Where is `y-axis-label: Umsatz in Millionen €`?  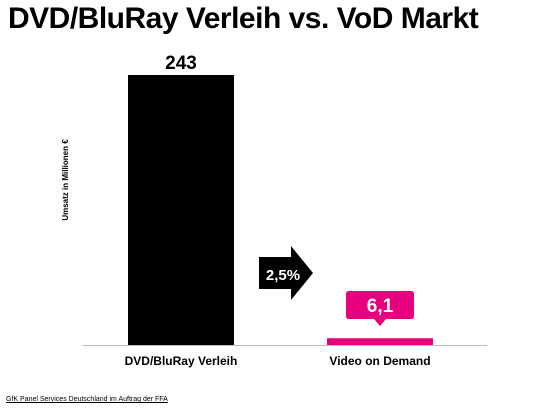
y-axis-label: Umsatz in Millionen € is located at coordinates (65, 180).